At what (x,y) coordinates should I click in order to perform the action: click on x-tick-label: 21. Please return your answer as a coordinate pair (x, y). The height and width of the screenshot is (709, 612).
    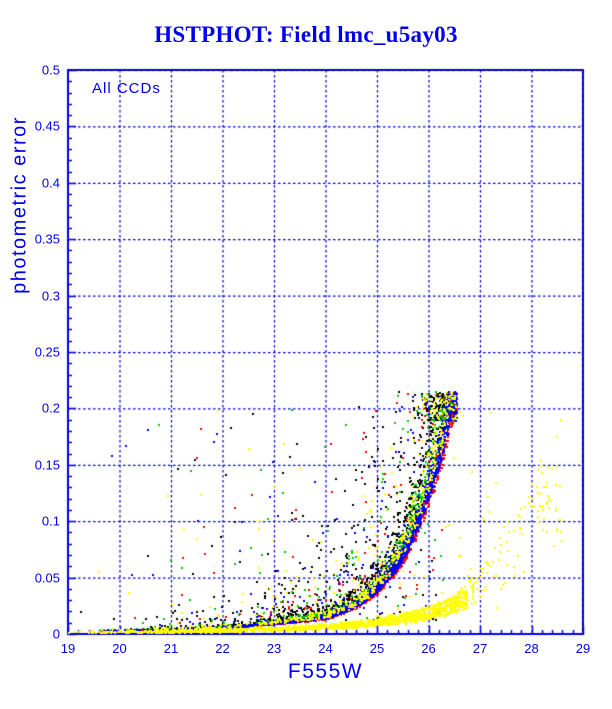
    Looking at the image, I should click on (171, 648).